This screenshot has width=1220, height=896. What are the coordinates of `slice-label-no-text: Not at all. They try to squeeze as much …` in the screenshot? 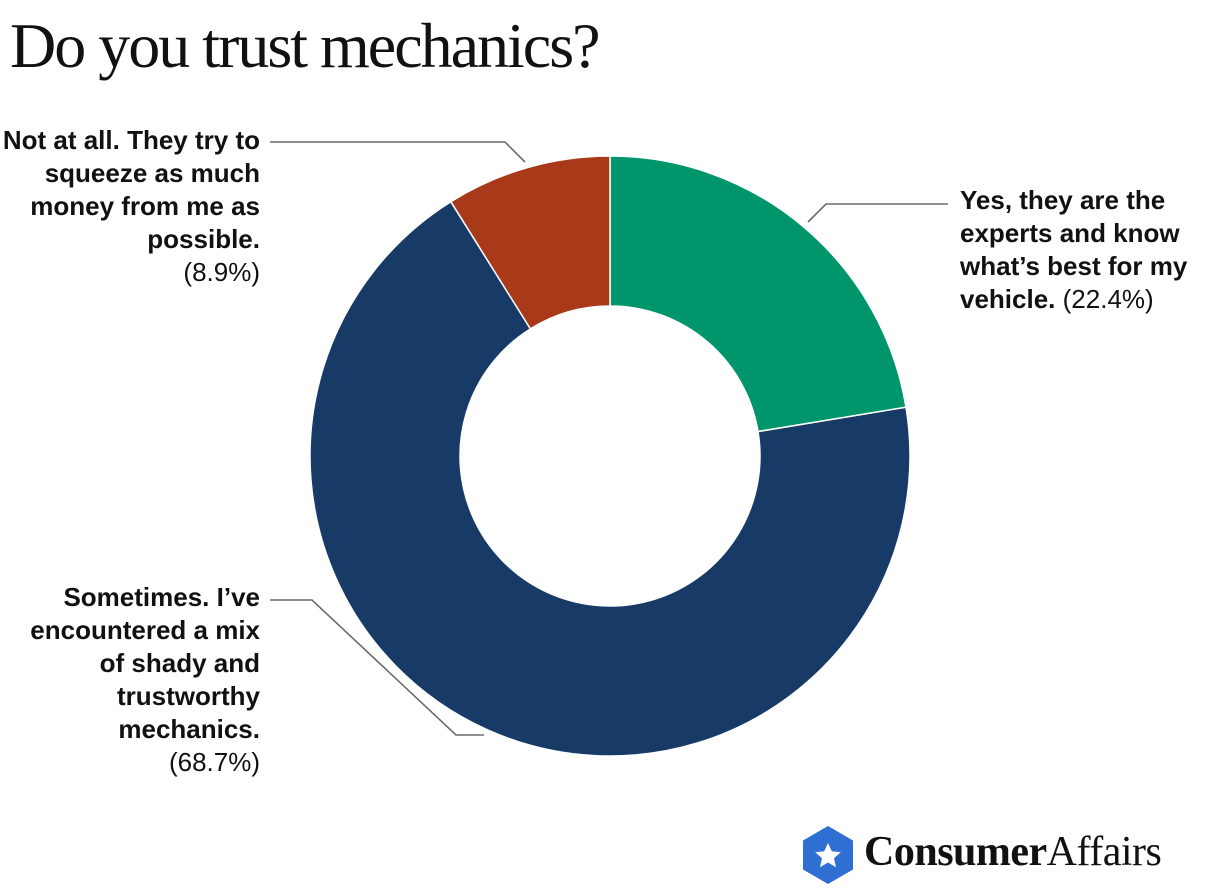 It's located at (131, 189).